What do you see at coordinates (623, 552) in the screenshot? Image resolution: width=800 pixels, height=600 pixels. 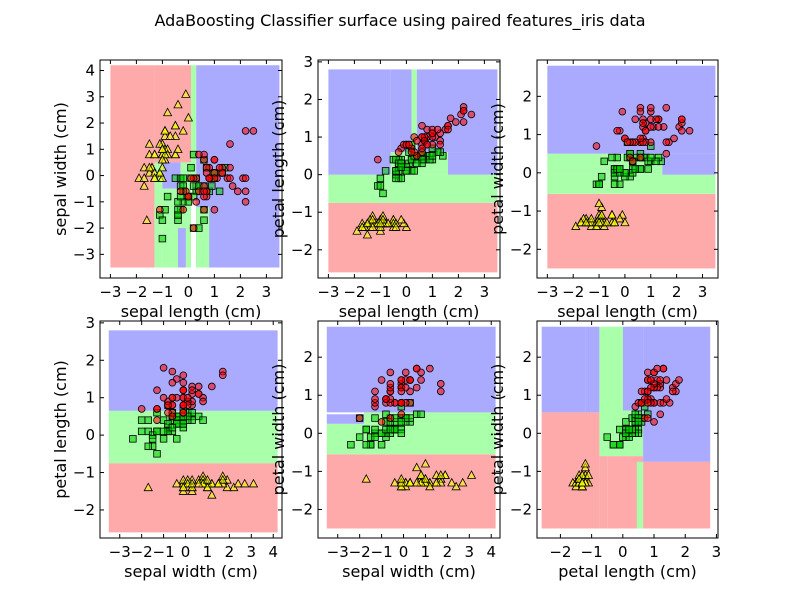 I see `x-tick-label: 0` at bounding box center [623, 552].